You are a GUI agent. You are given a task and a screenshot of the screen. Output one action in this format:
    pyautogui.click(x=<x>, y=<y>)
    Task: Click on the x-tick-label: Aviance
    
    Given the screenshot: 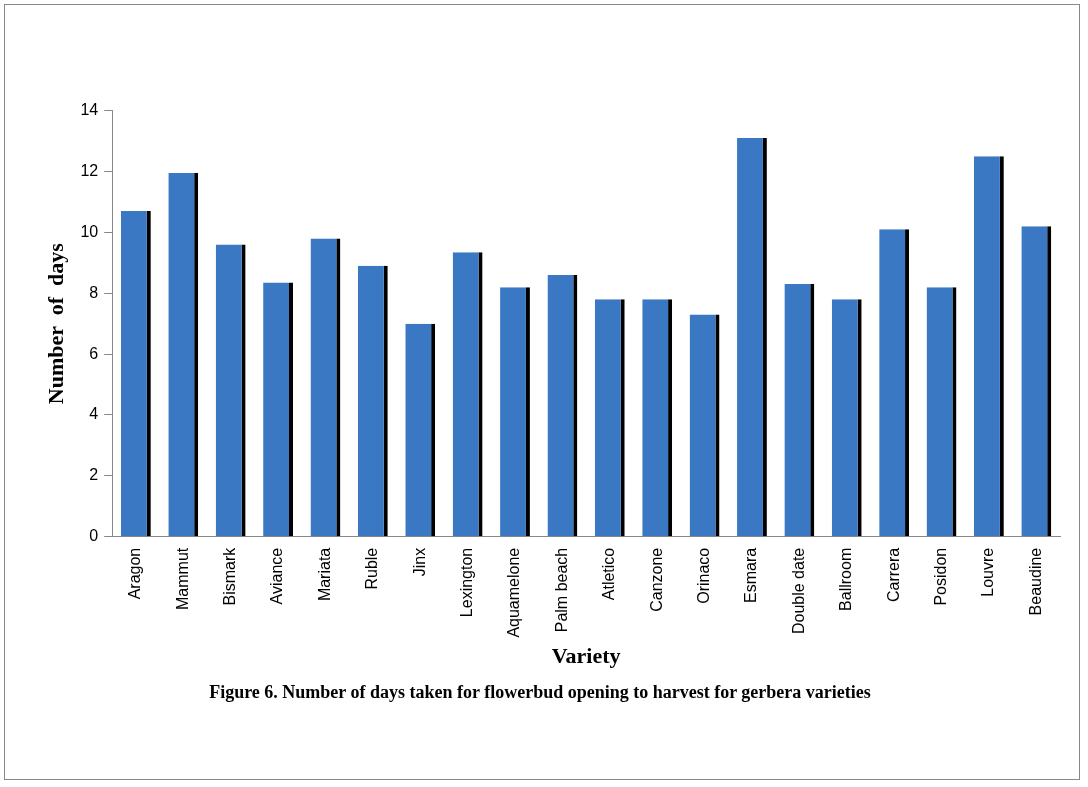 What is the action you would take?
    pyautogui.click(x=277, y=576)
    